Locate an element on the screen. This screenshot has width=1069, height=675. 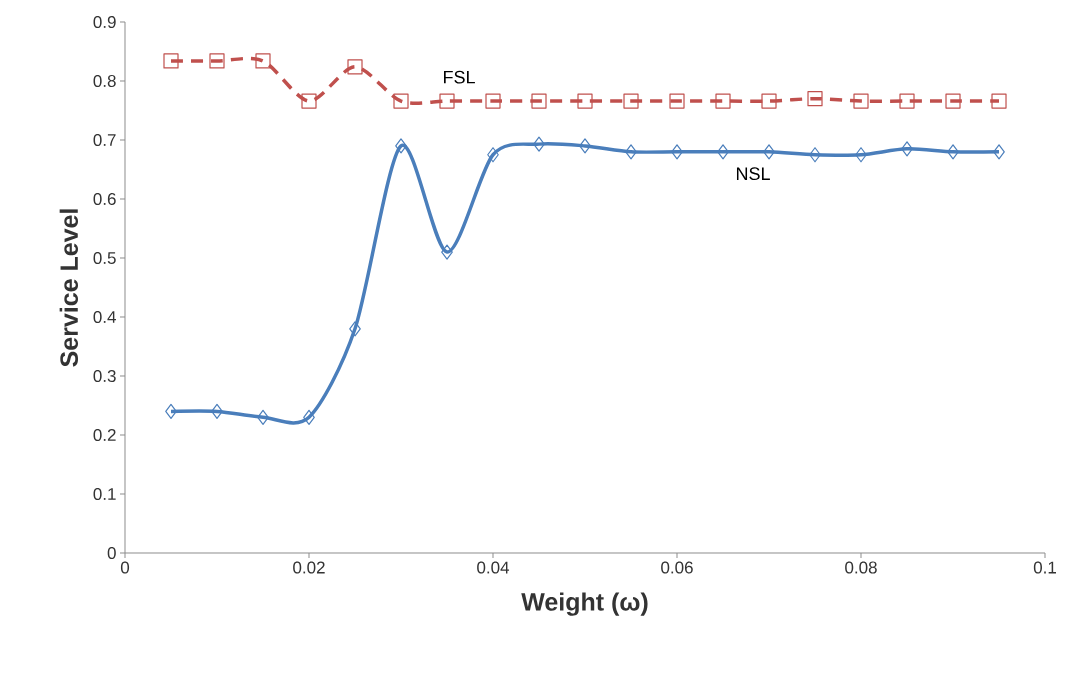
y-tick-label: 0.8 is located at coordinates (104, 81).